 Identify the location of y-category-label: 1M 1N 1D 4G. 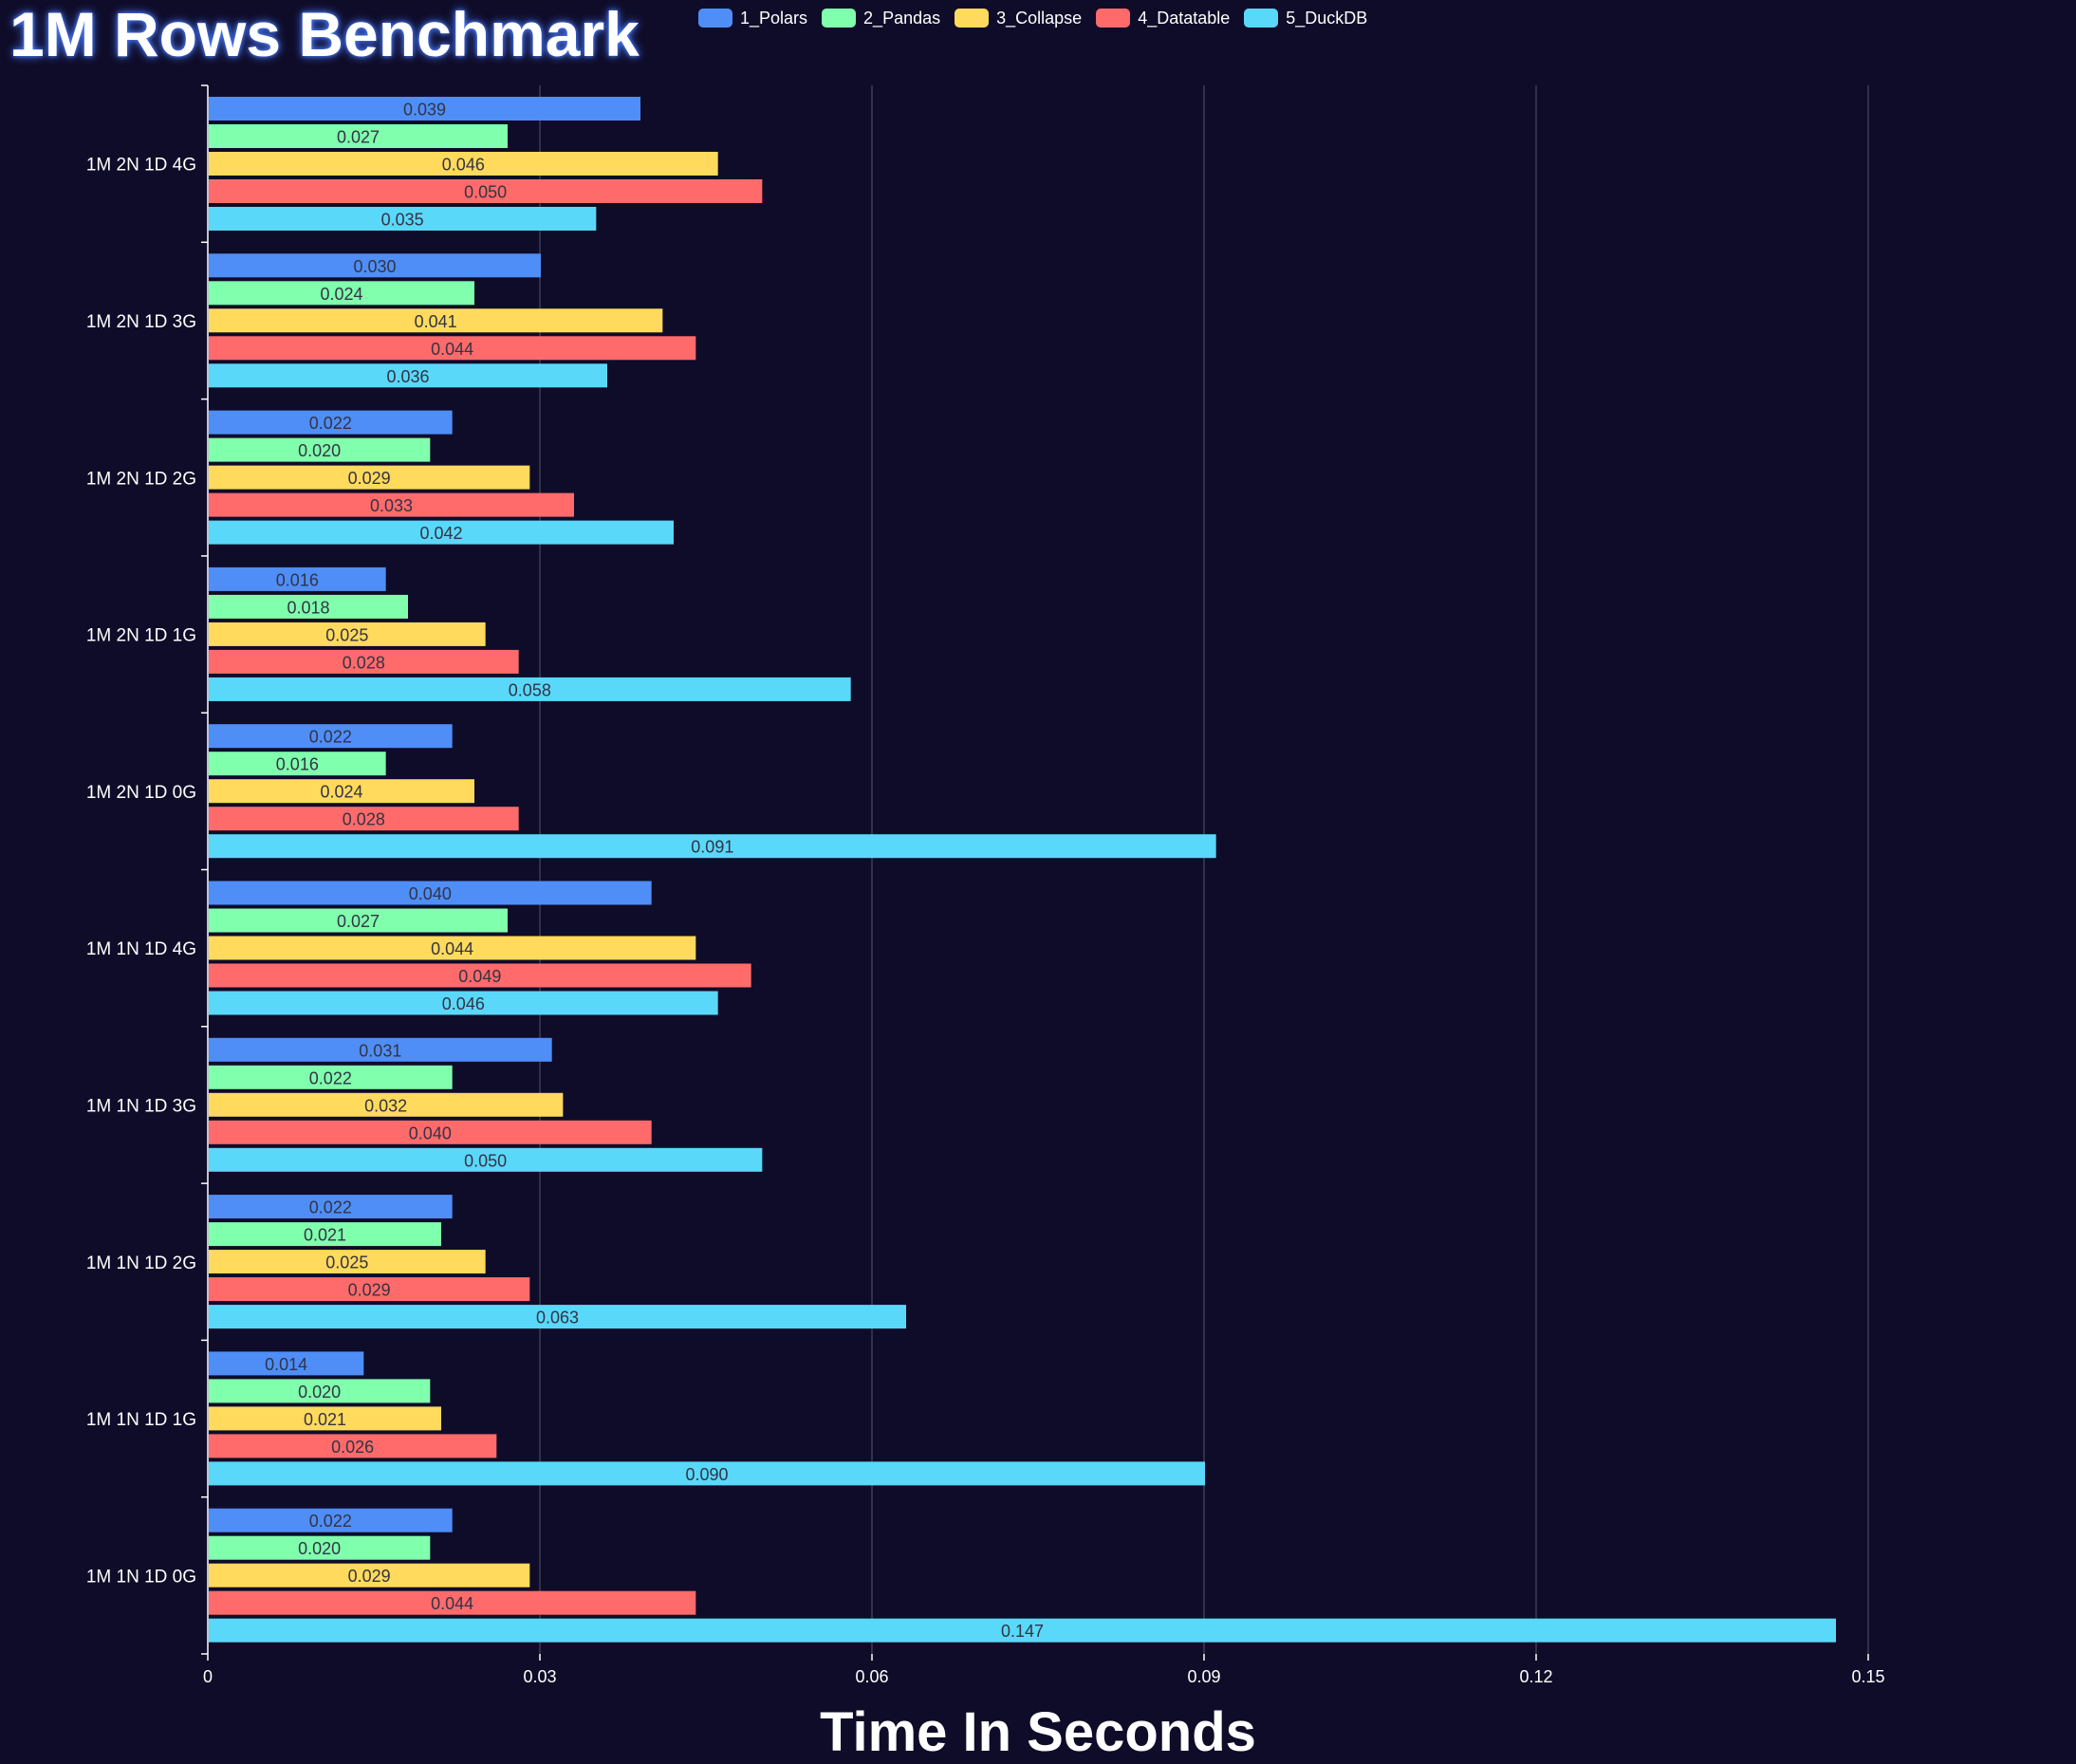
(141, 949).